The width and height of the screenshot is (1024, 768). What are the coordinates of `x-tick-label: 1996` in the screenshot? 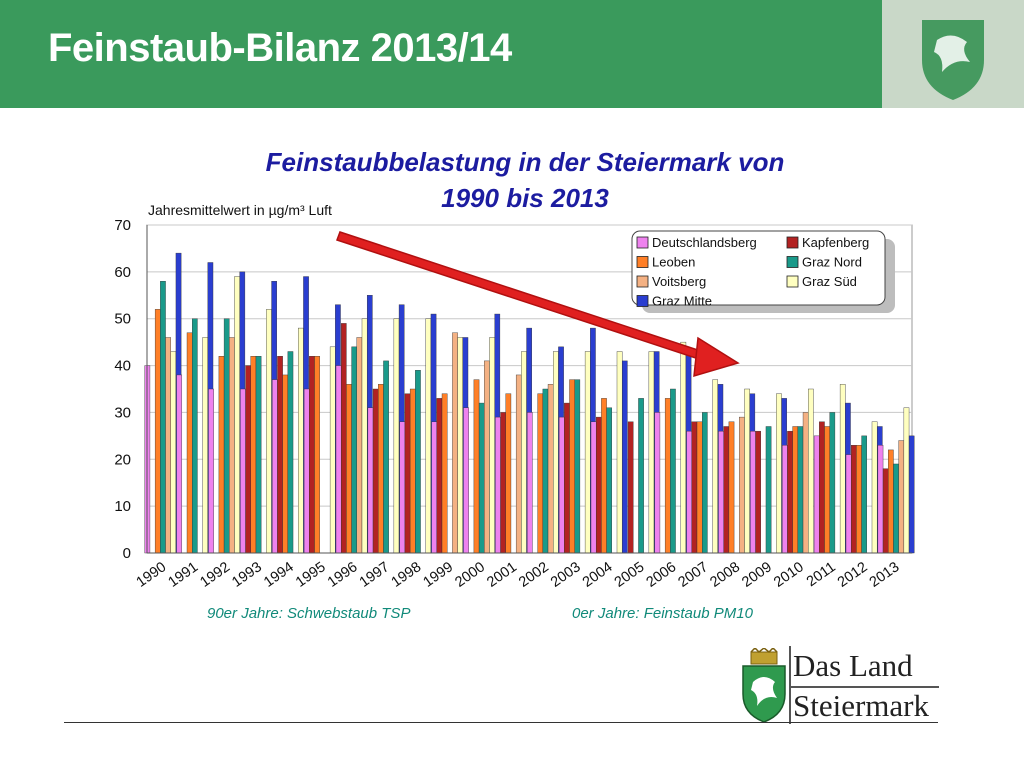 It's located at (343, 575).